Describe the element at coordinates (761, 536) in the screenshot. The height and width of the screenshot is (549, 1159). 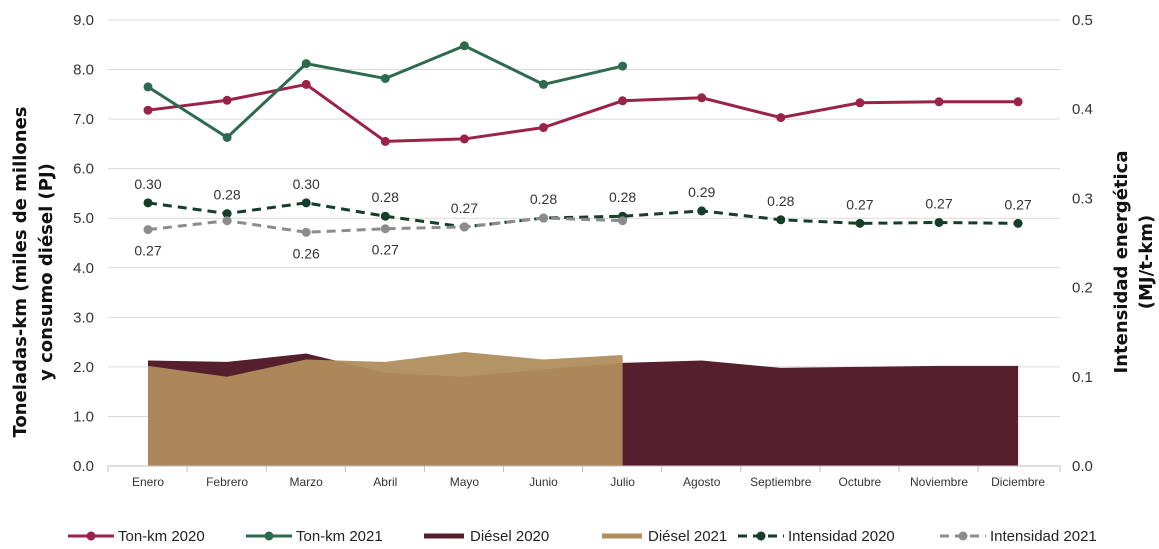
I see `legend-marker-intensidad-2020` at that location.